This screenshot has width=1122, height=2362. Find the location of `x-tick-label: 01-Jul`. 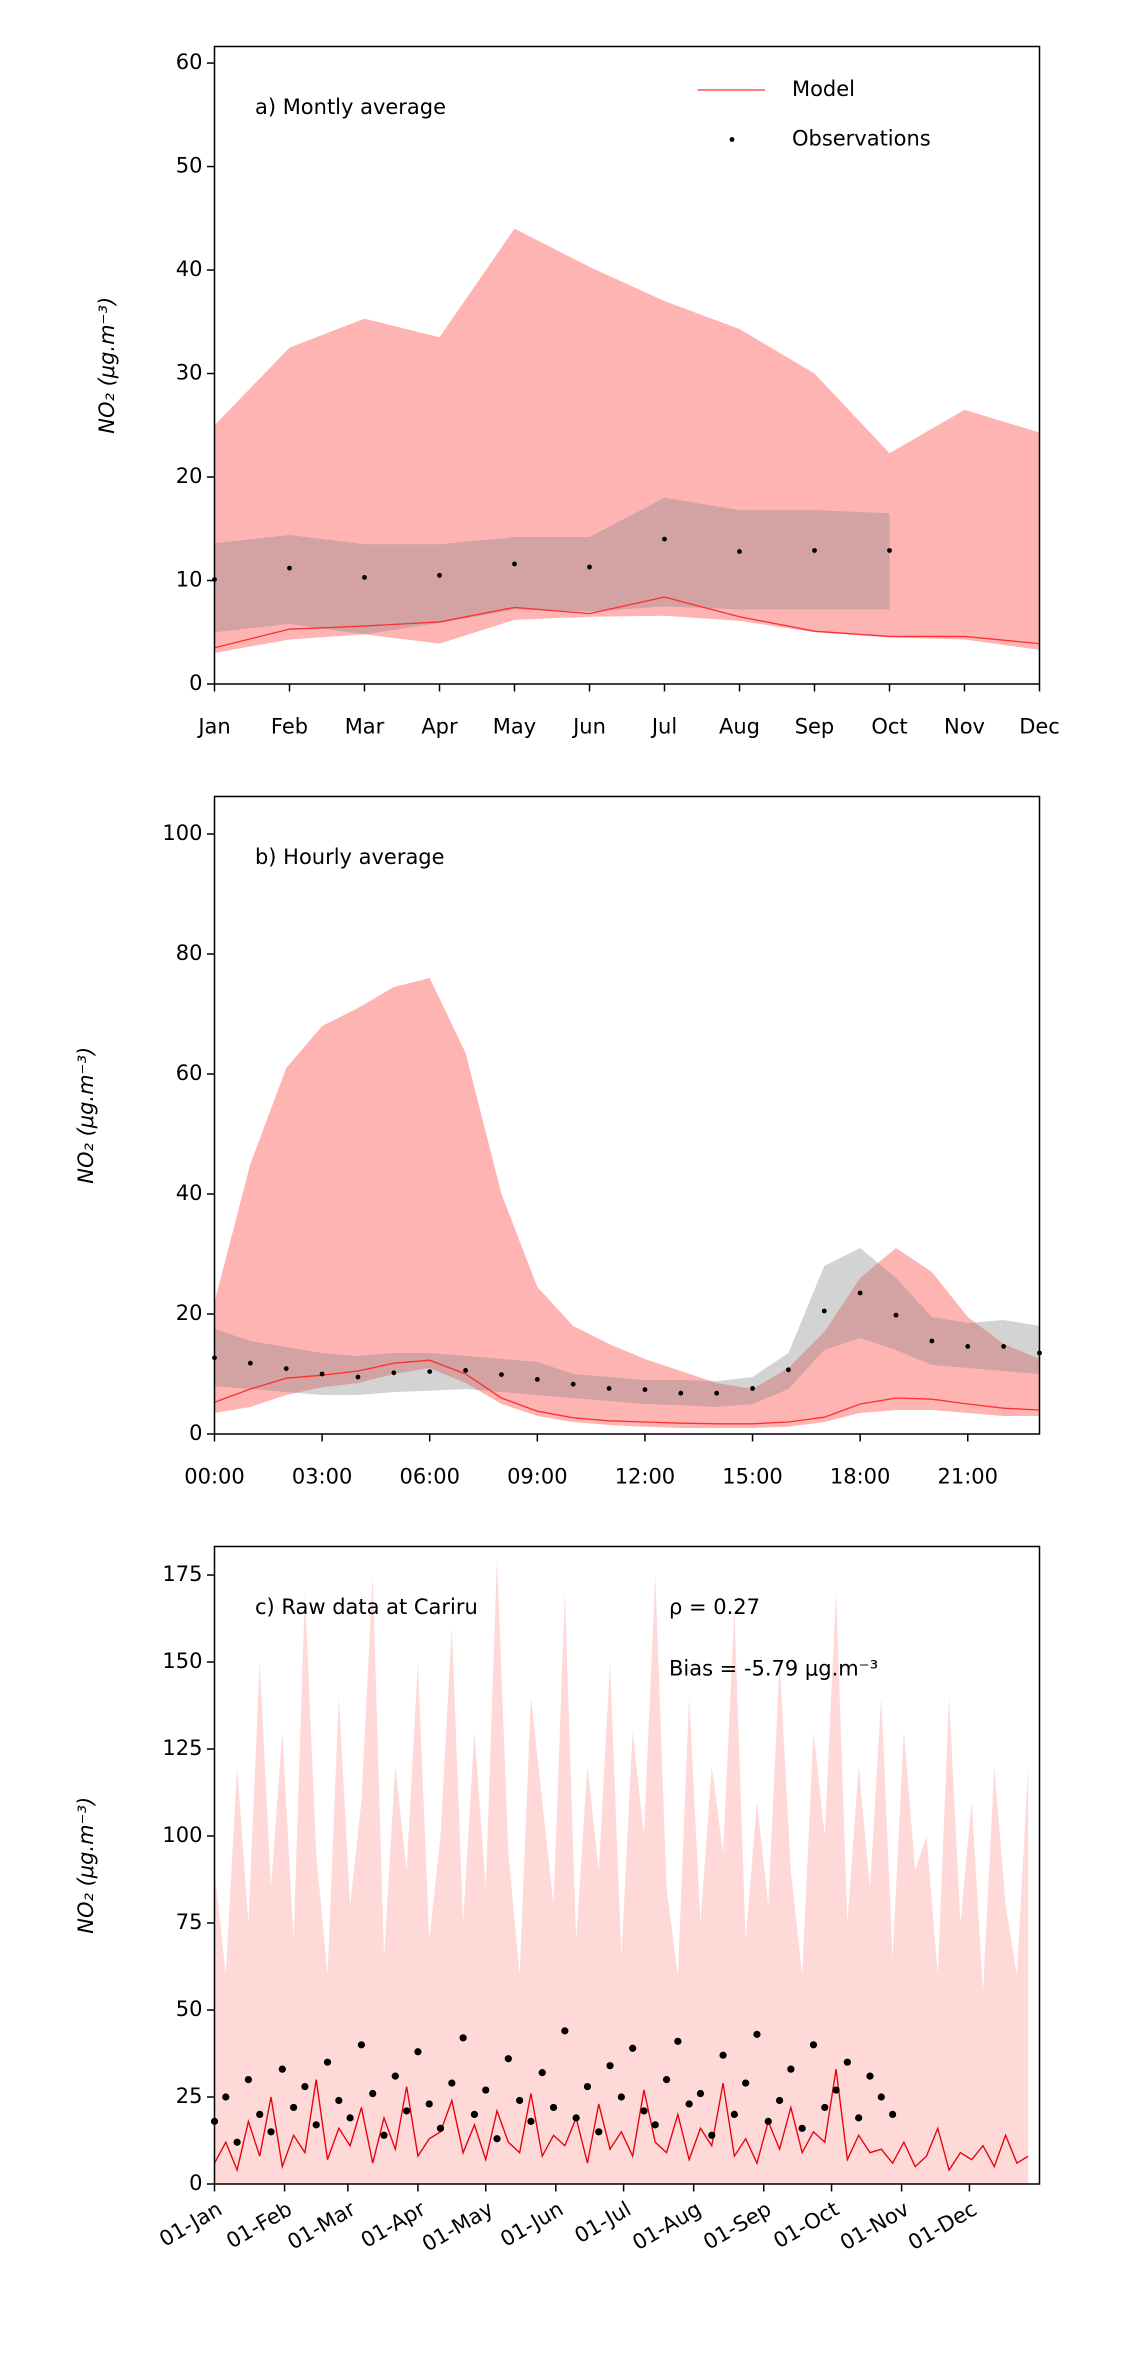

x-tick-label: 01-Jul is located at coordinates (602, 2222).